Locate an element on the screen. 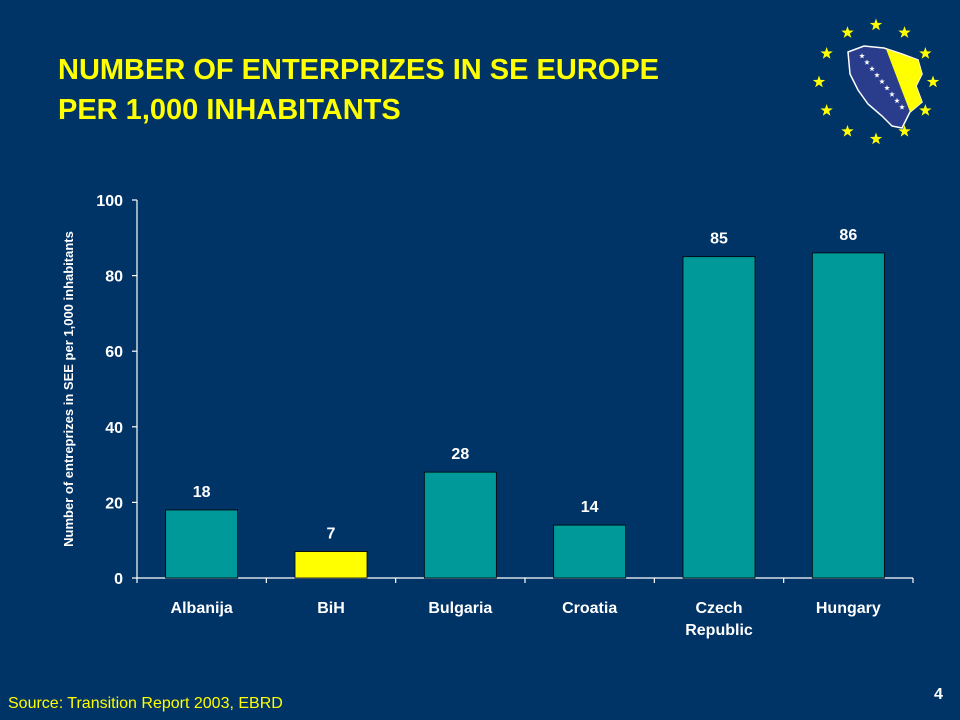 This screenshot has height=720, width=960. data-label: 85 is located at coordinates (719, 239).